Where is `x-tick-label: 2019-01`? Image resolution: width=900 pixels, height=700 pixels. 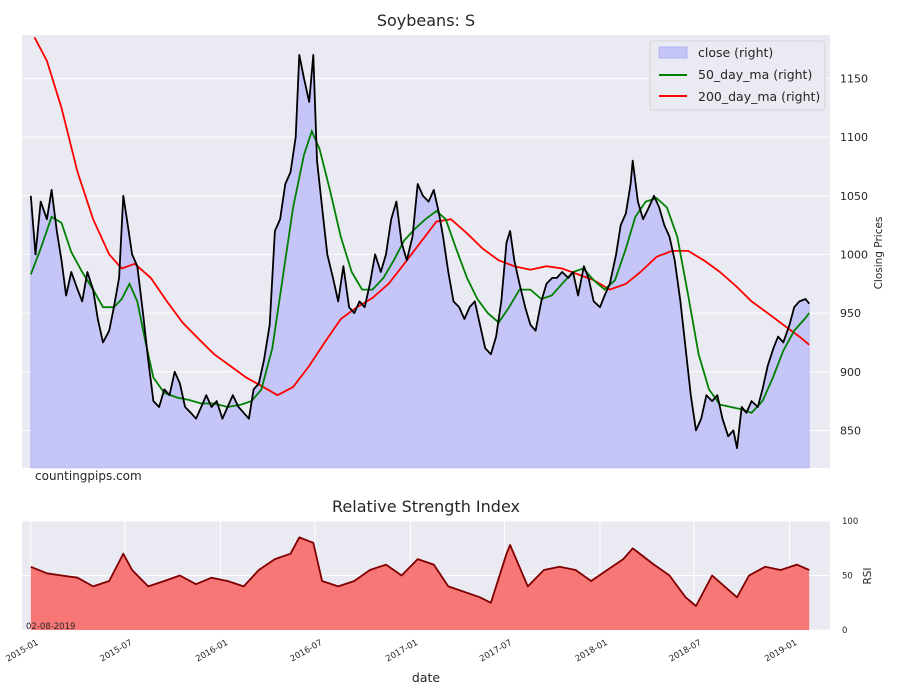
x-tick-label: 2019-01 is located at coordinates (781, 651).